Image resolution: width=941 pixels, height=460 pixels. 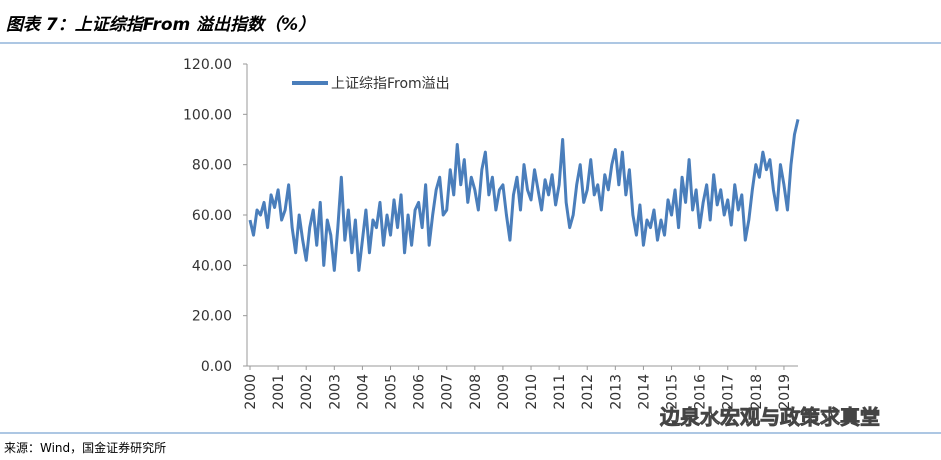 I want to click on x-tick-label: 2005, so click(x=392, y=392).